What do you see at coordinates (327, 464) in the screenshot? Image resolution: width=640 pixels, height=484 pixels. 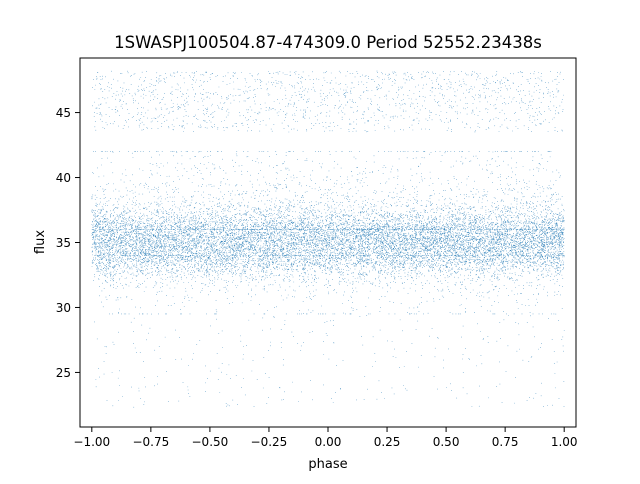 I see `x-axis-label: phase` at bounding box center [327, 464].